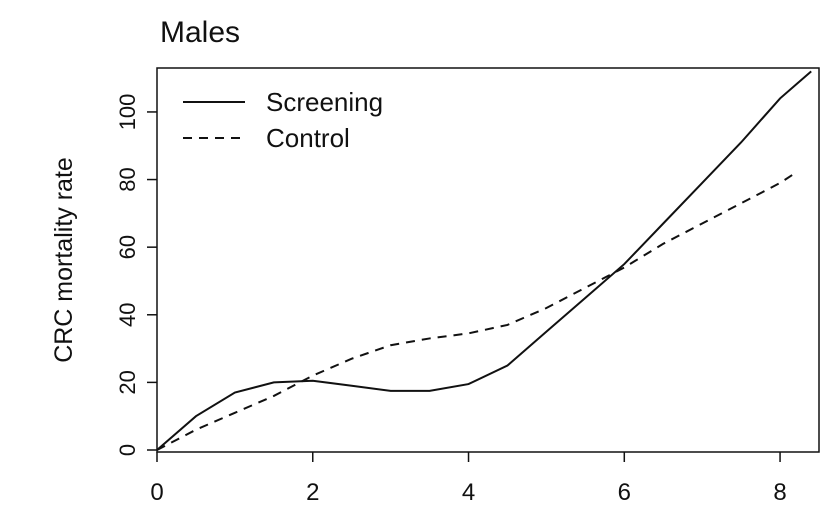  Describe the element at coordinates (779, 492) in the screenshot. I see `x-tick-label: 8` at that location.